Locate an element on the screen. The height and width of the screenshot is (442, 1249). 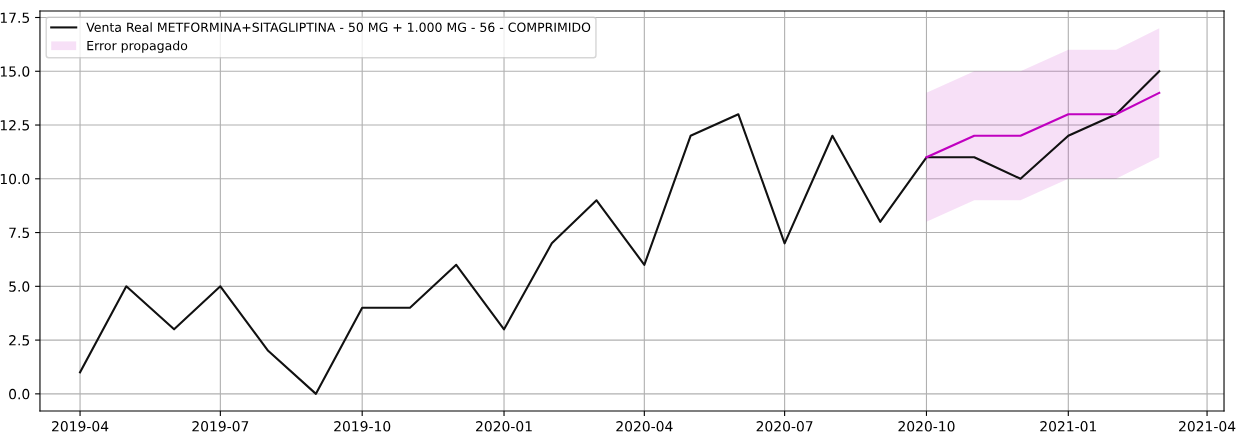
legend-label: Venta Real METFORMINA+SITAGLIPTINA - 50 MG + 1.000 MG - 56 - COMPRIMIDO is located at coordinates (338, 27).